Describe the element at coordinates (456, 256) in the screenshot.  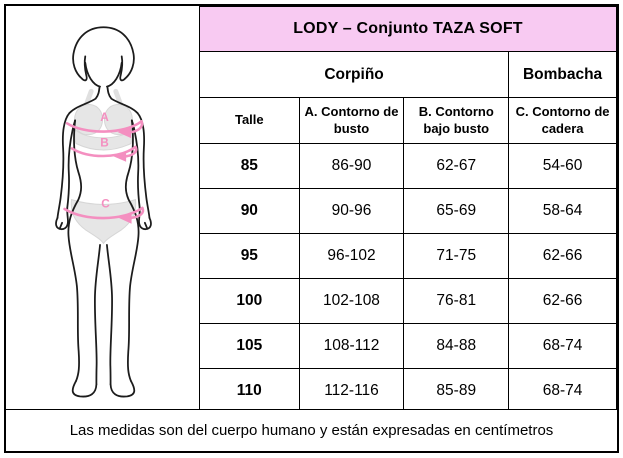
I see `size-cell: 71-75` at that location.